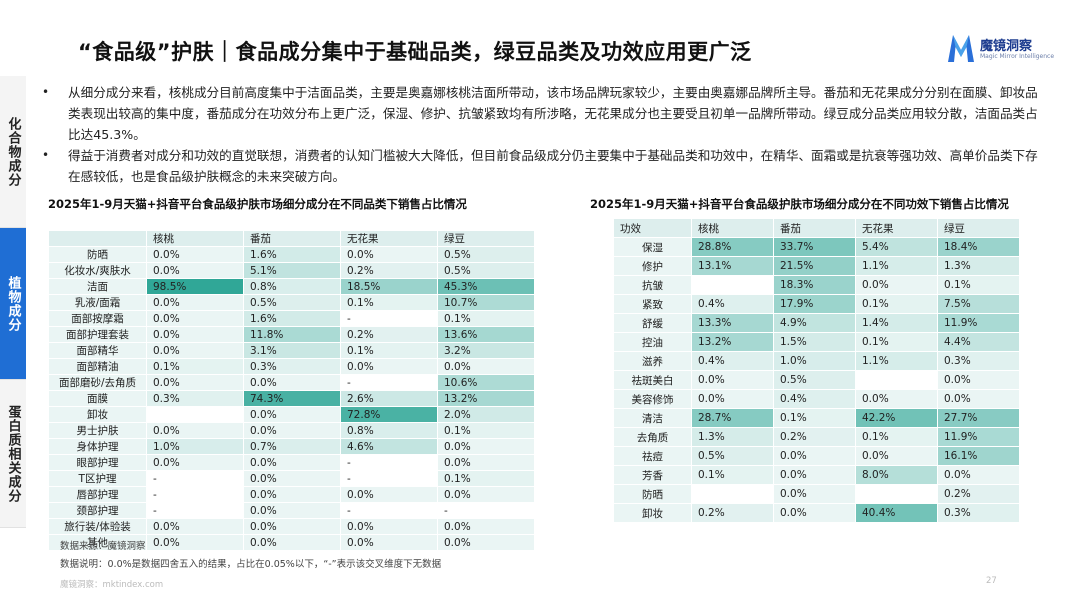 The width and height of the screenshot is (1080, 608). I want to click on value-cell: 18.4%, so click(978, 247).